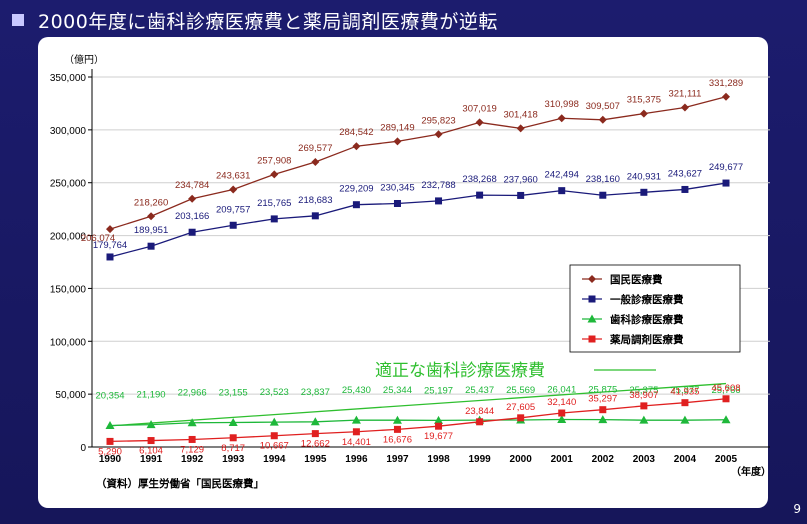 The width and height of the screenshot is (807, 524). What do you see at coordinates (192, 216) in the screenshot?
I see `data-label: 203,166` at bounding box center [192, 216].